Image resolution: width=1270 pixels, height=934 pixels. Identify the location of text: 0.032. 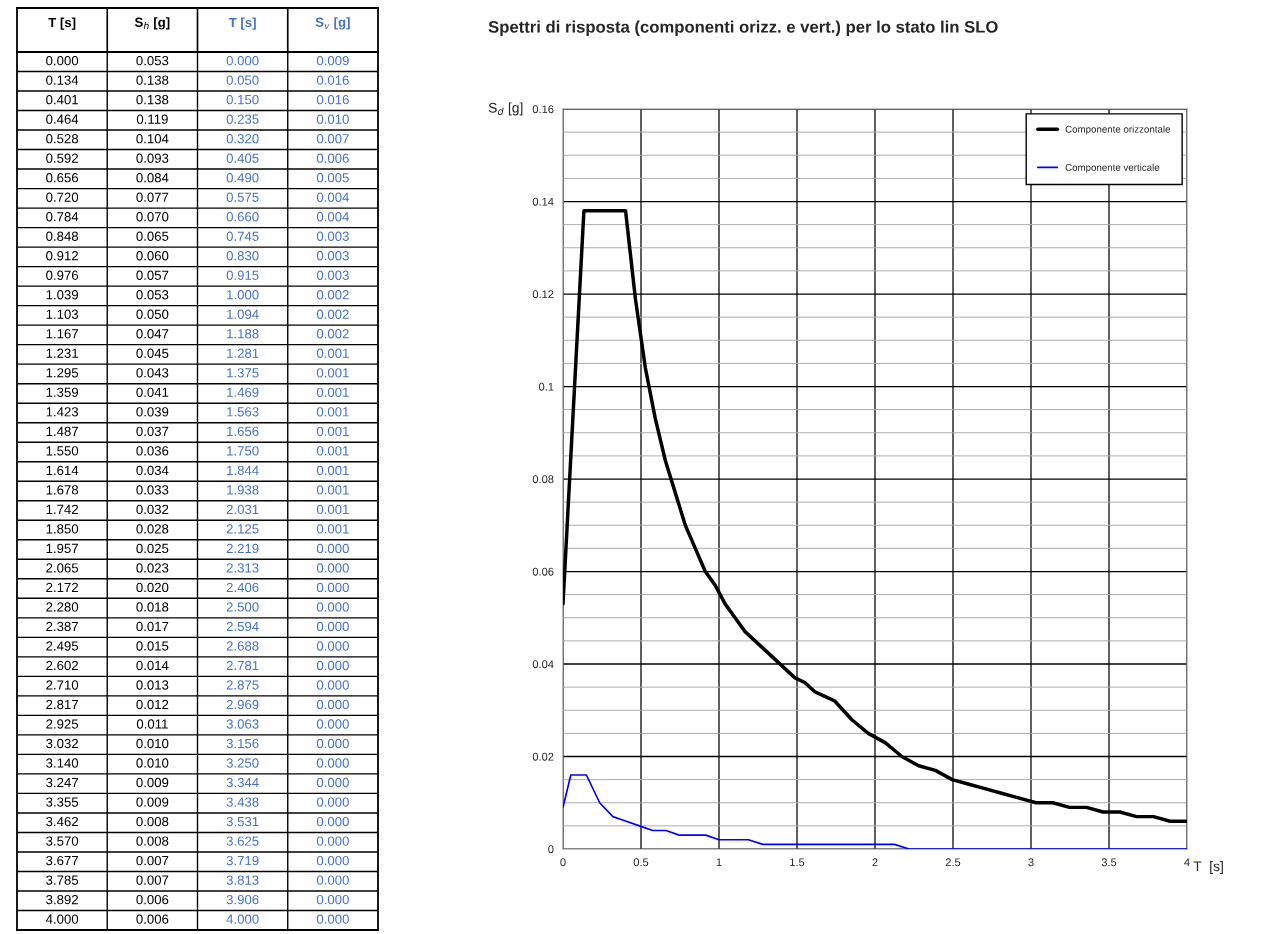
(152, 509).